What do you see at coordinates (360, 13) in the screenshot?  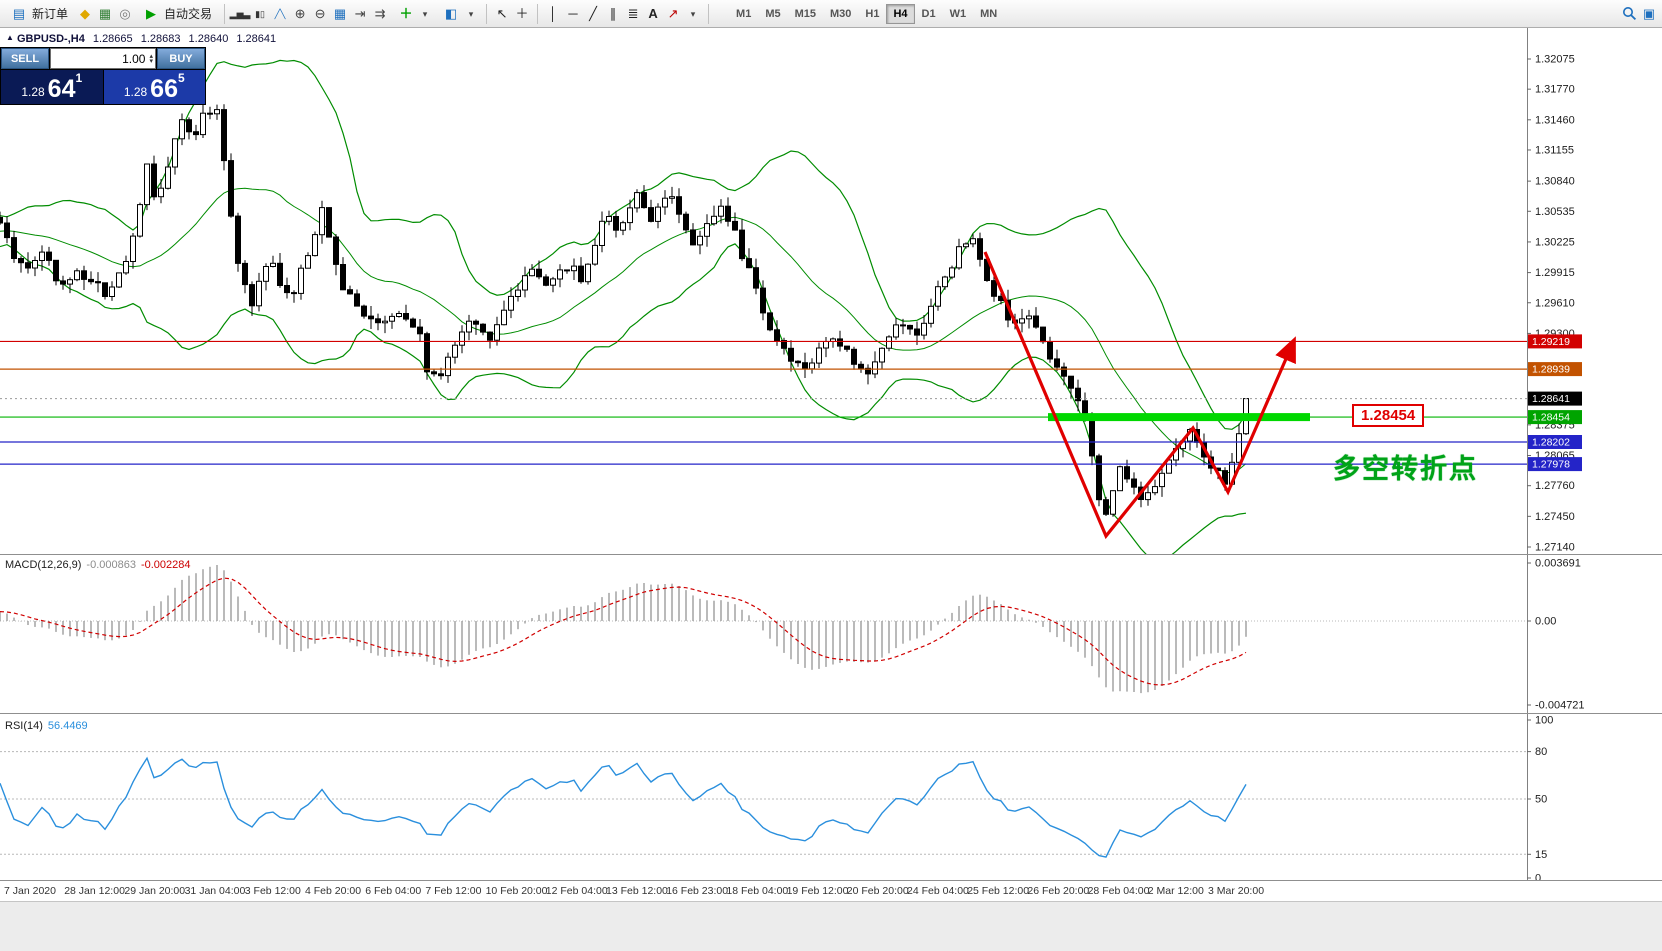 I see `auto-scroll-icon: ⇥` at bounding box center [360, 13].